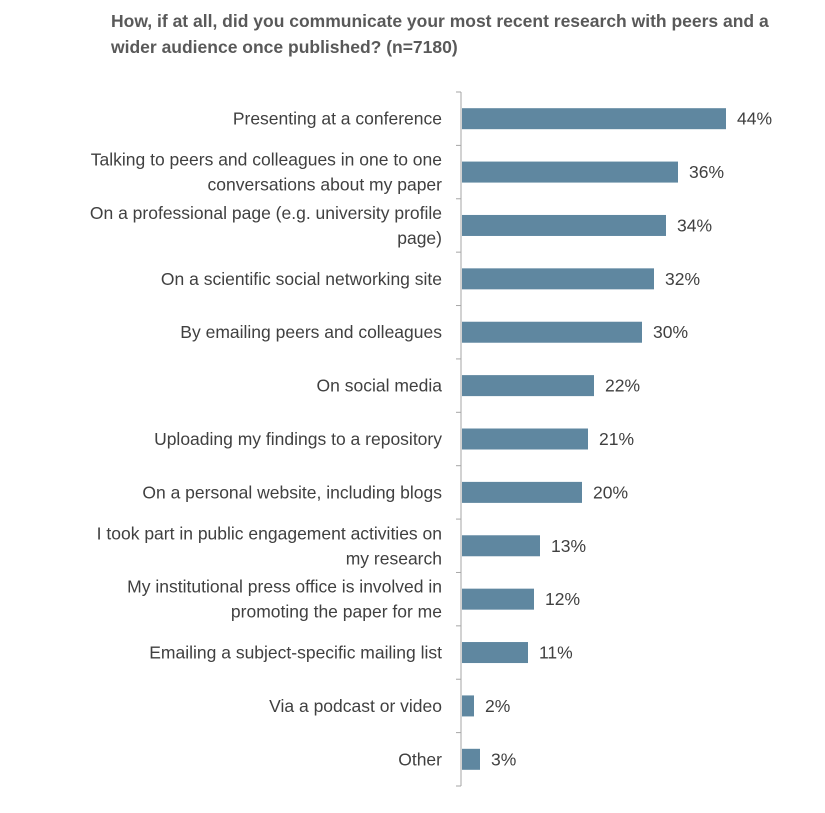  What do you see at coordinates (336, 612) in the screenshot?
I see `category-label: promoting the paper for me` at bounding box center [336, 612].